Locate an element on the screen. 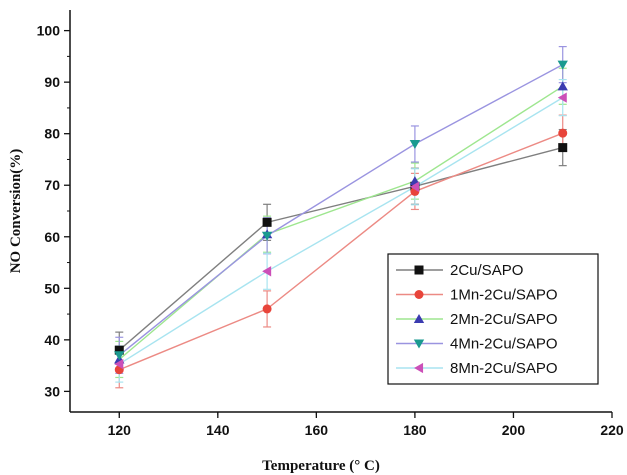  legend-entry: 8Mn-2Cu/SAPO is located at coordinates (477, 368).